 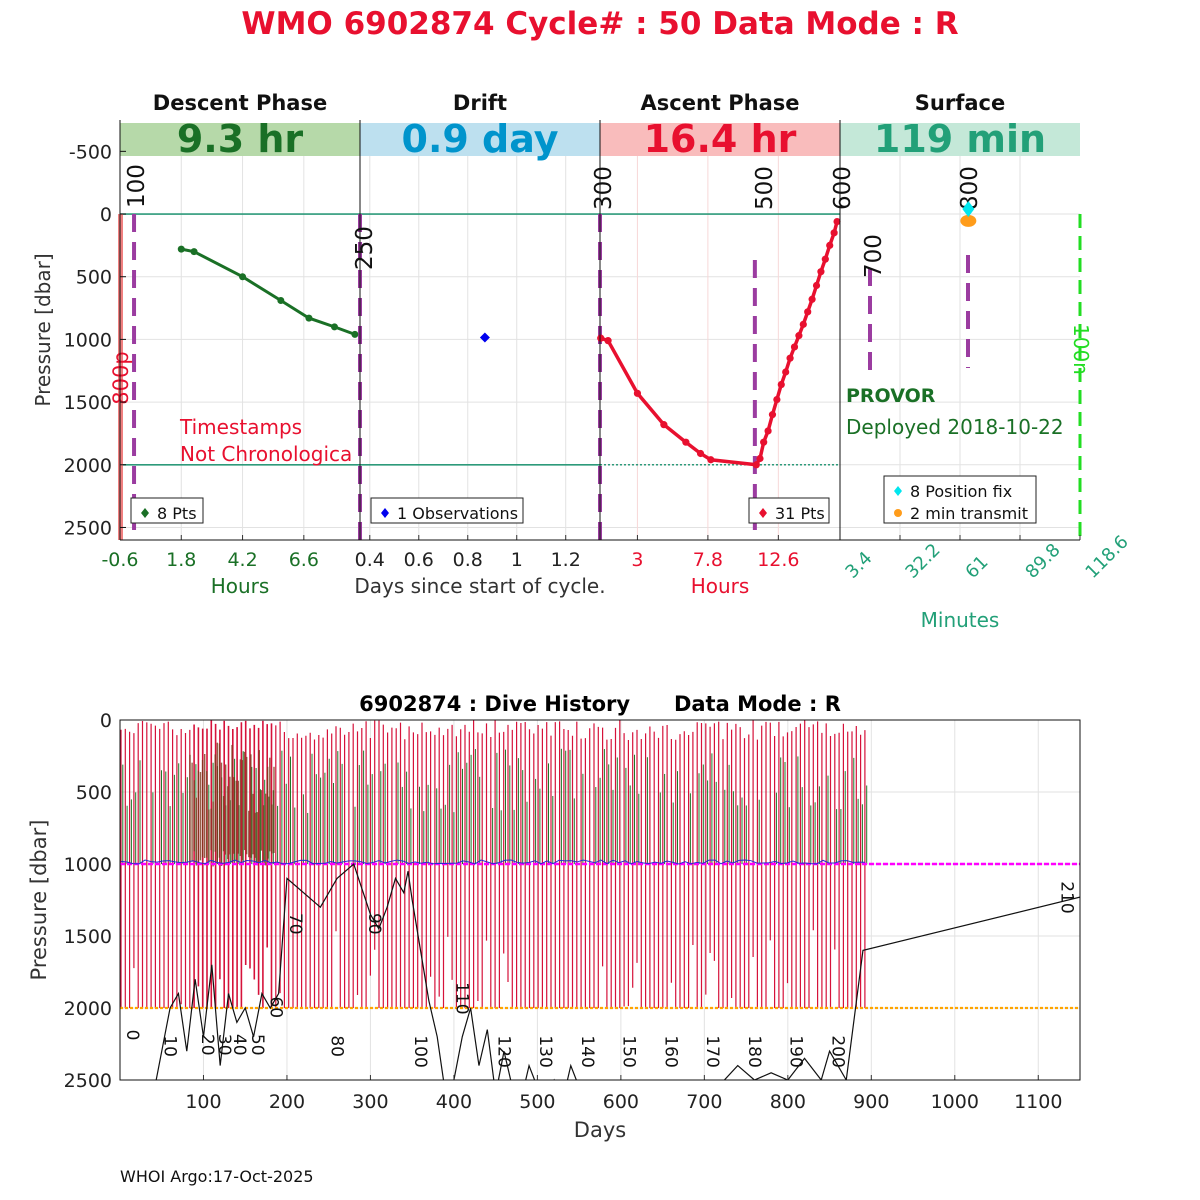 I want to click on history-xlabel: Days, so click(x=600, y=1130).